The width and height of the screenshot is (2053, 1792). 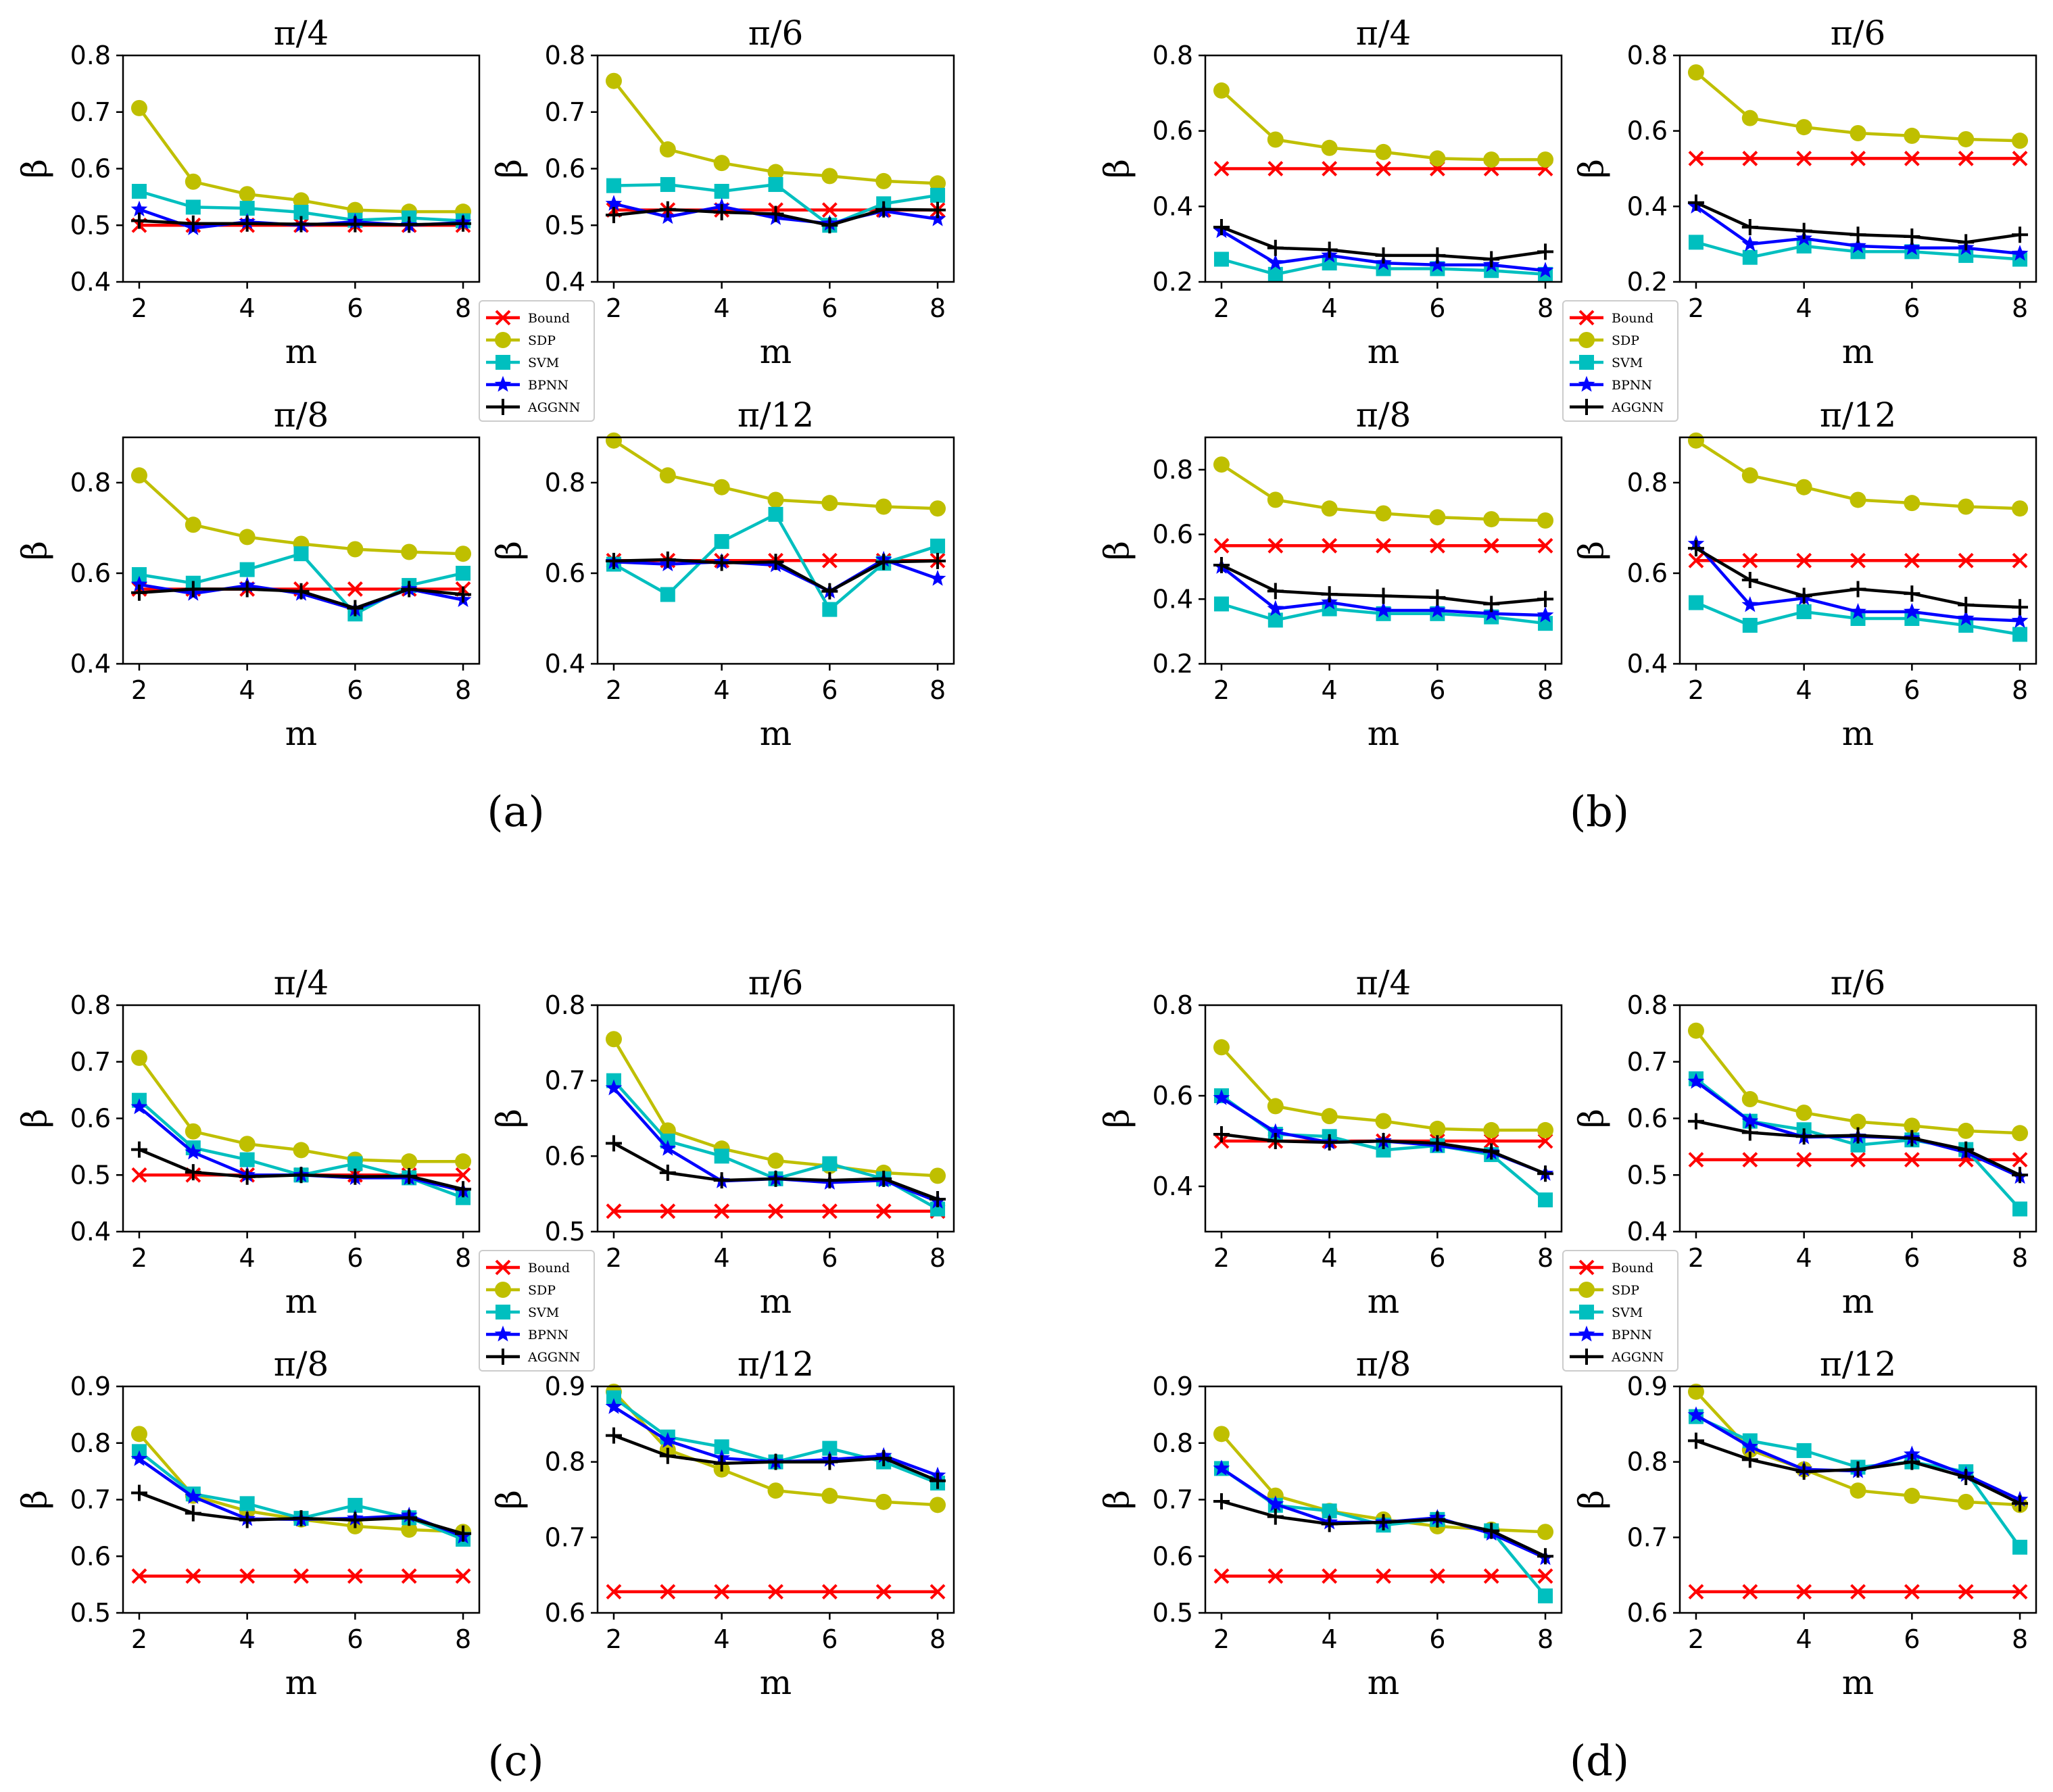 I want to click on series-aggnn, so click(x=775, y=1458).